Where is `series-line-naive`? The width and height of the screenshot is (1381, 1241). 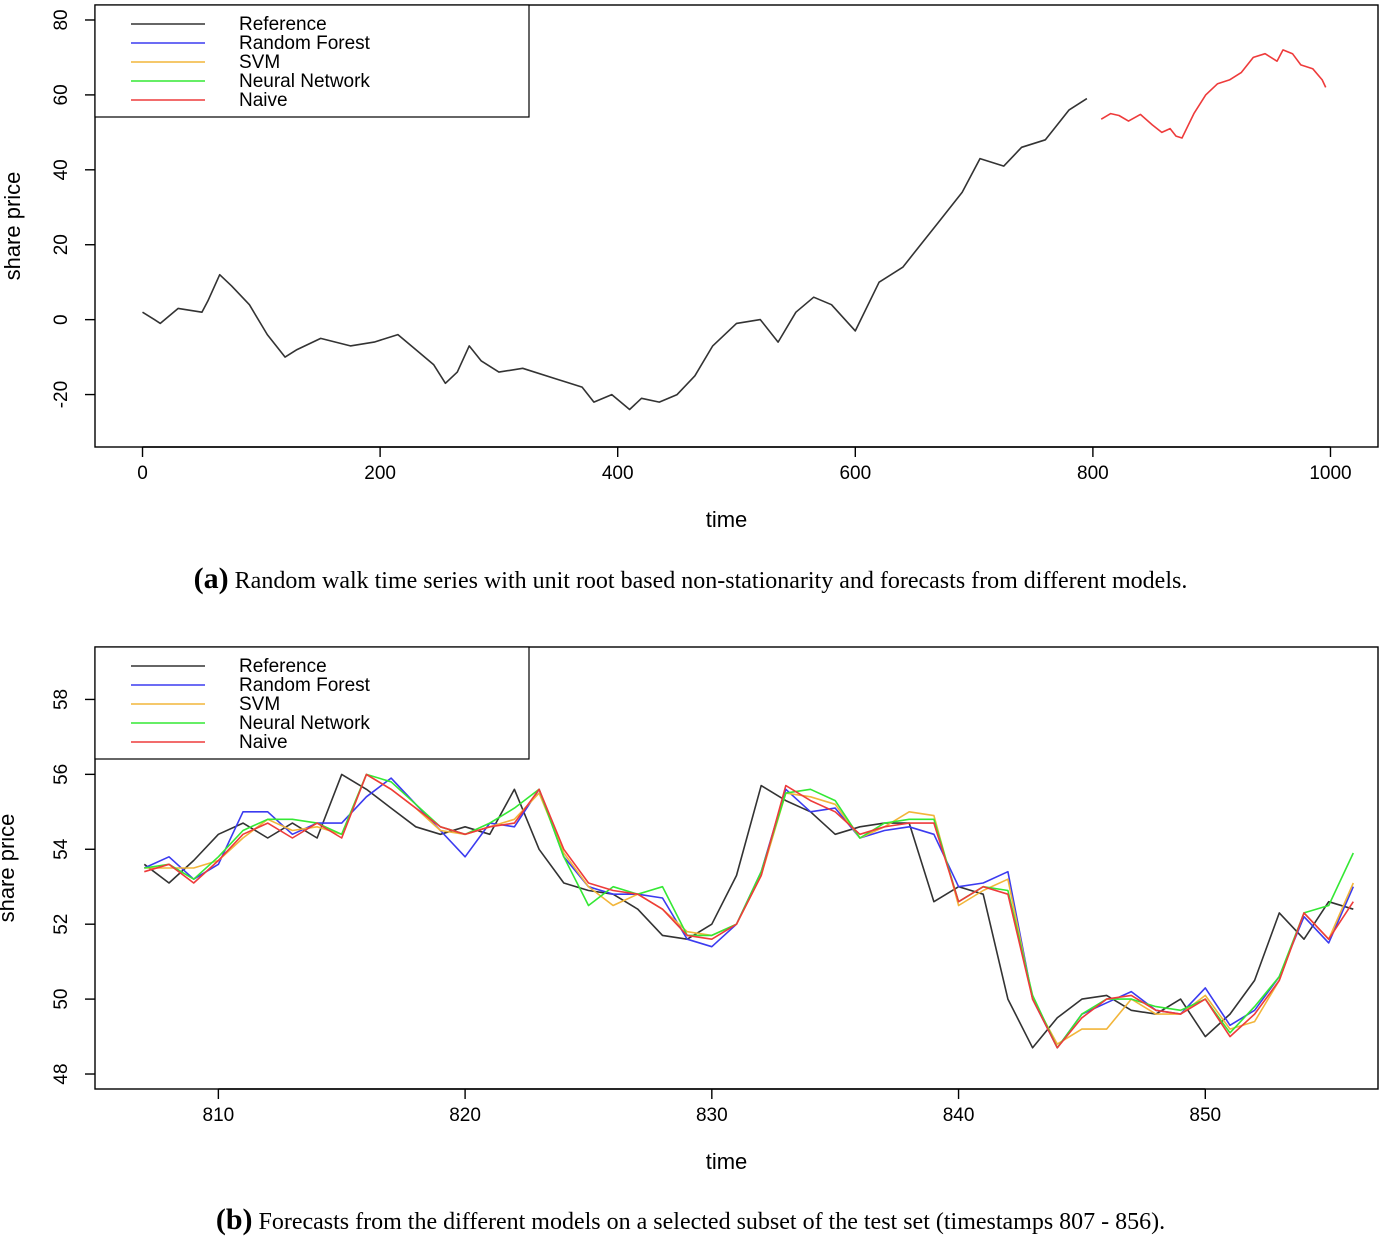
series-line-naive is located at coordinates (1213, 94).